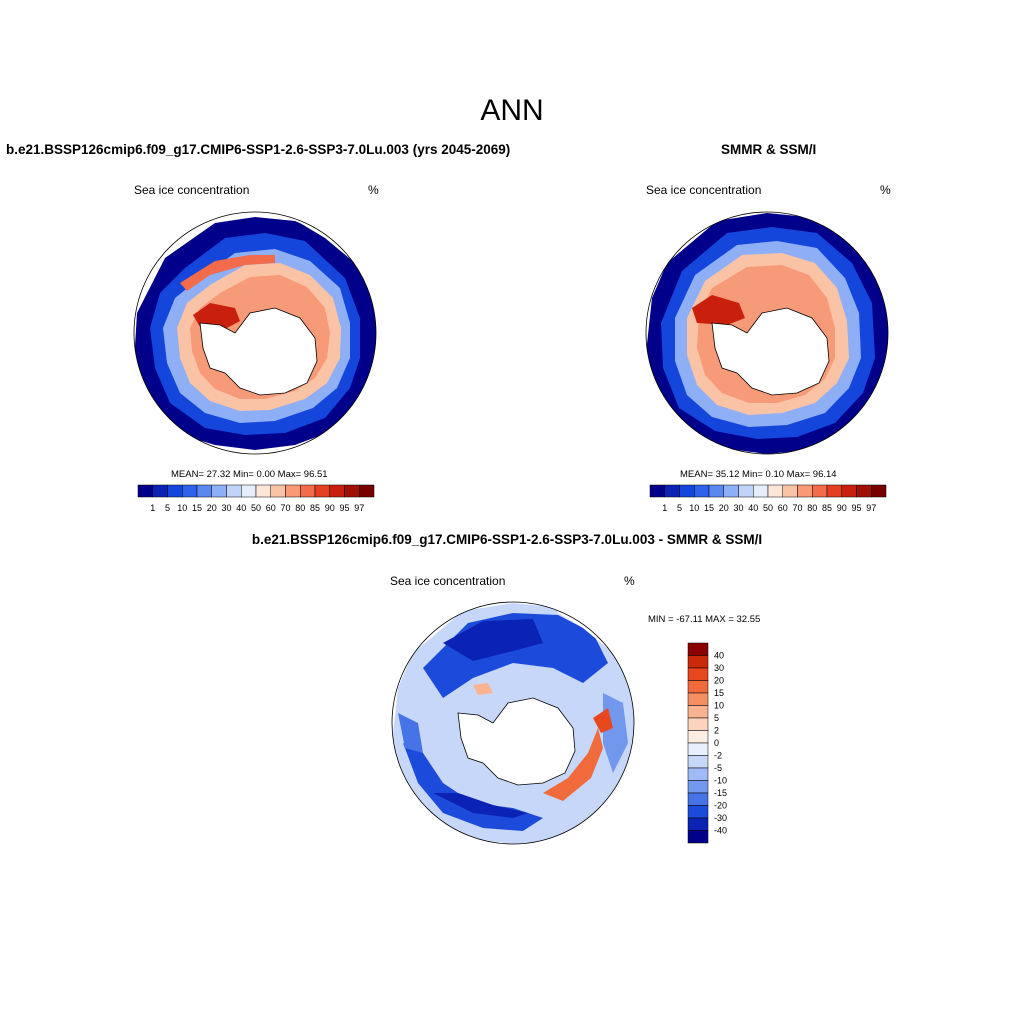 The height and width of the screenshot is (1024, 1024). I want to click on colorbar-label: -15, so click(720, 793).